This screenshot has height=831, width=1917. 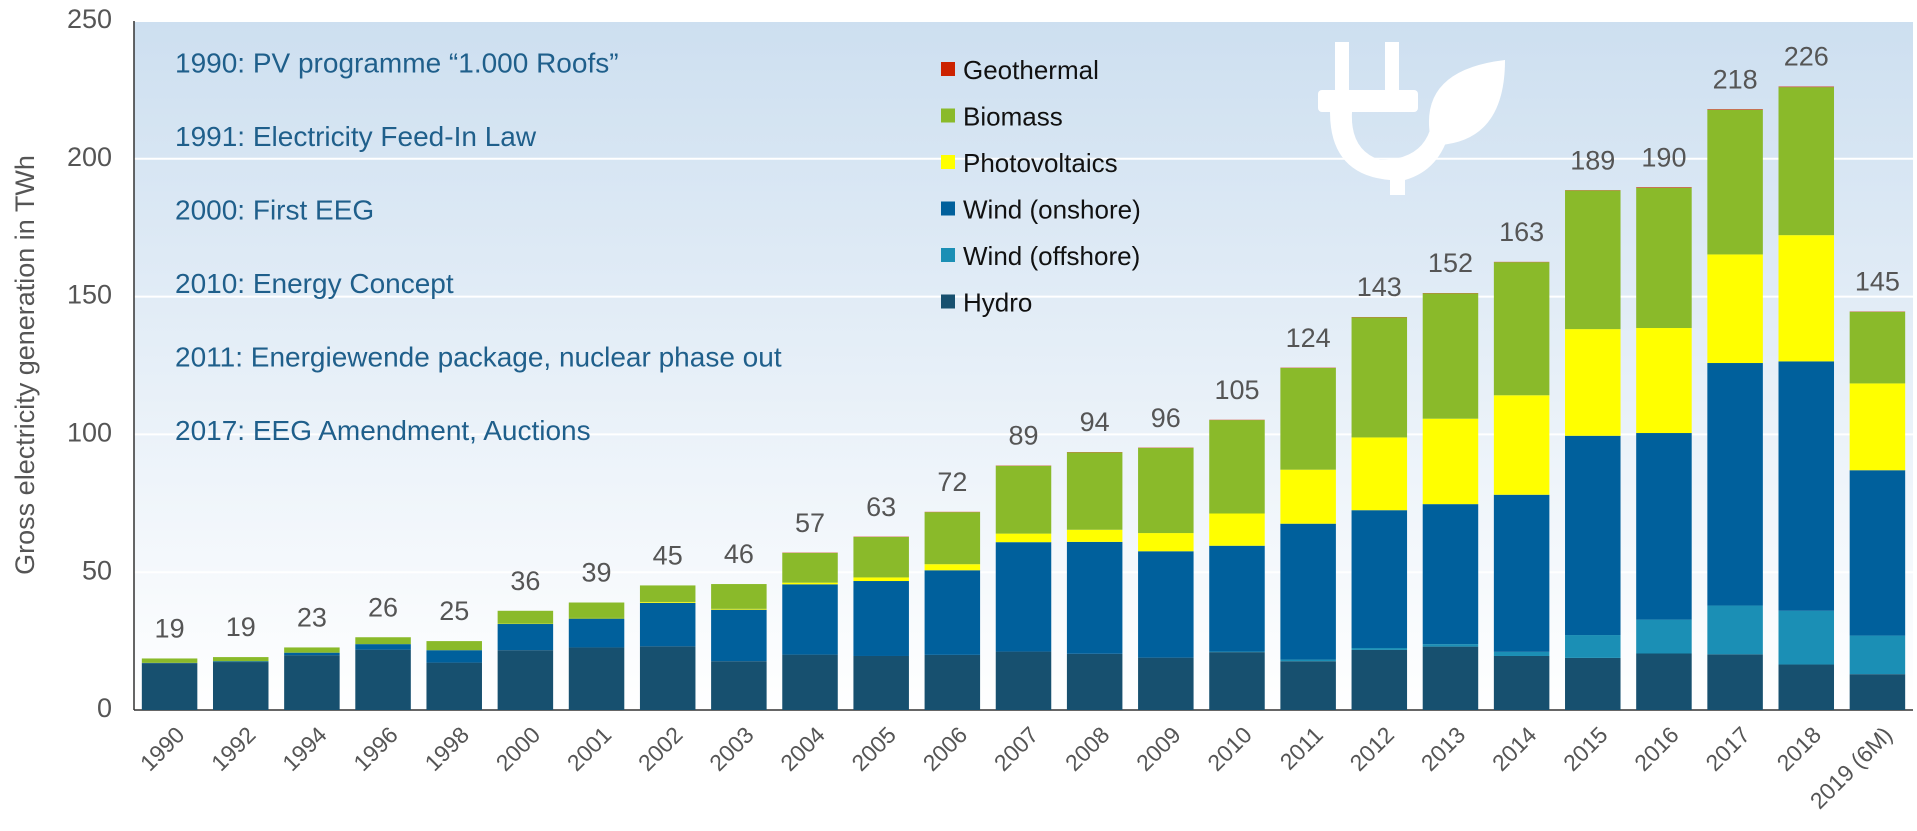 What do you see at coordinates (1301, 747) in the screenshot?
I see `x-tick-label: 2011` at bounding box center [1301, 747].